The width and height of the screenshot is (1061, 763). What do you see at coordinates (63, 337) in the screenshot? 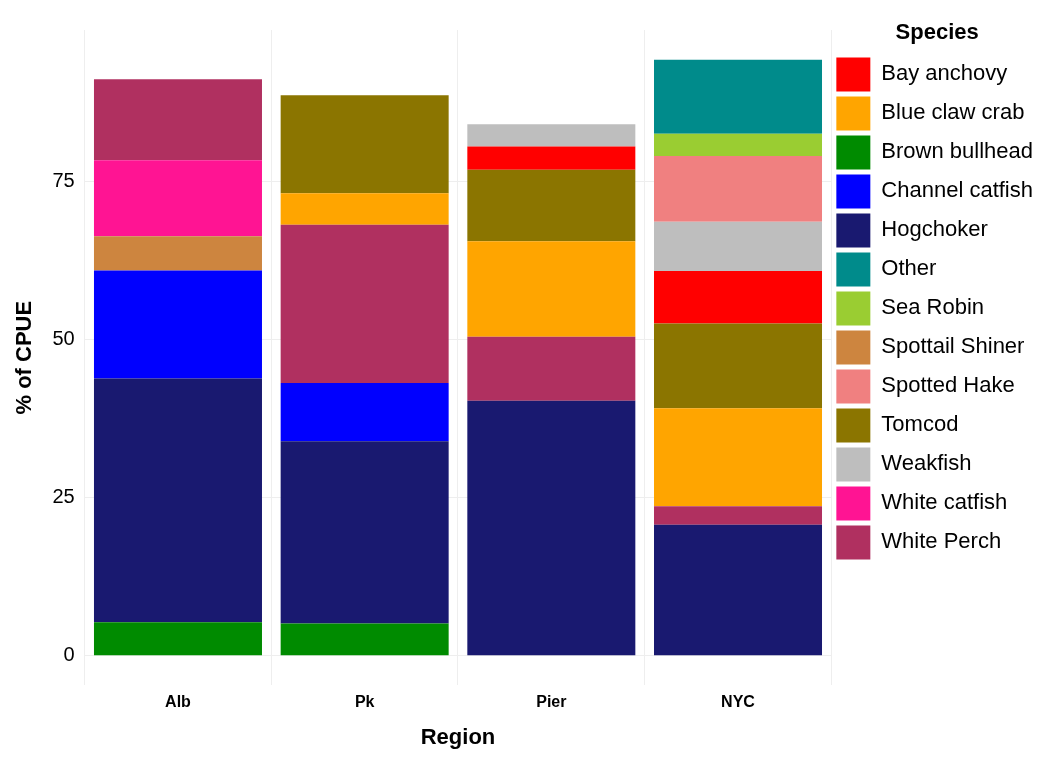
I see `y-tick-label: 50` at bounding box center [63, 337].